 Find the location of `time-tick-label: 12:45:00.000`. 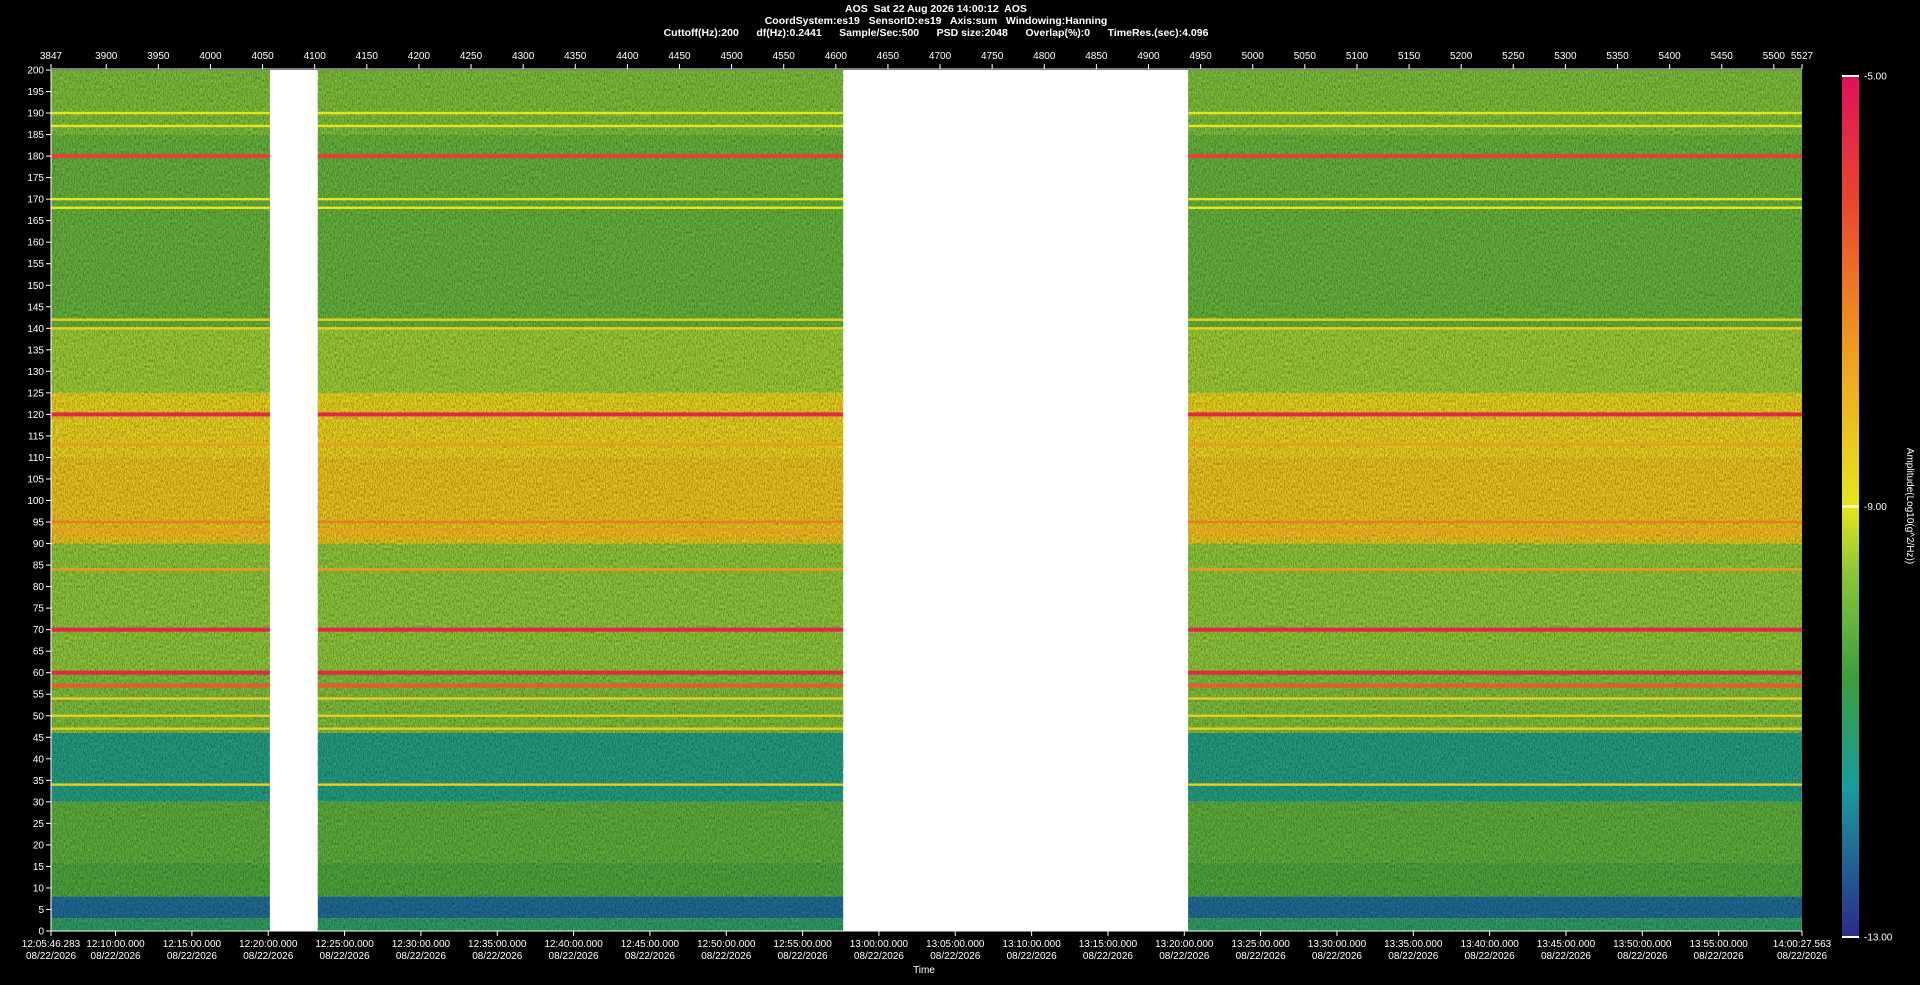

time-tick-label: 12:45:00.000 is located at coordinates (650, 944).